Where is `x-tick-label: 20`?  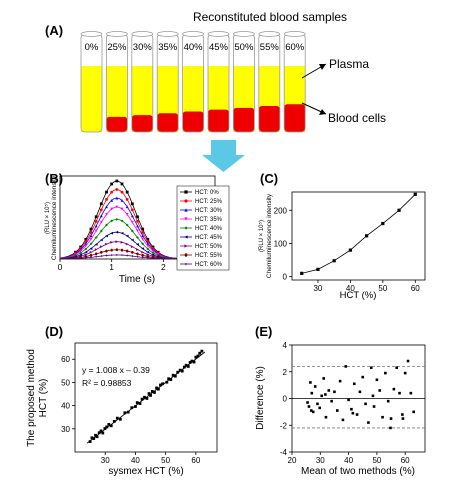
x-tick-label: 20 is located at coordinates (292, 460).